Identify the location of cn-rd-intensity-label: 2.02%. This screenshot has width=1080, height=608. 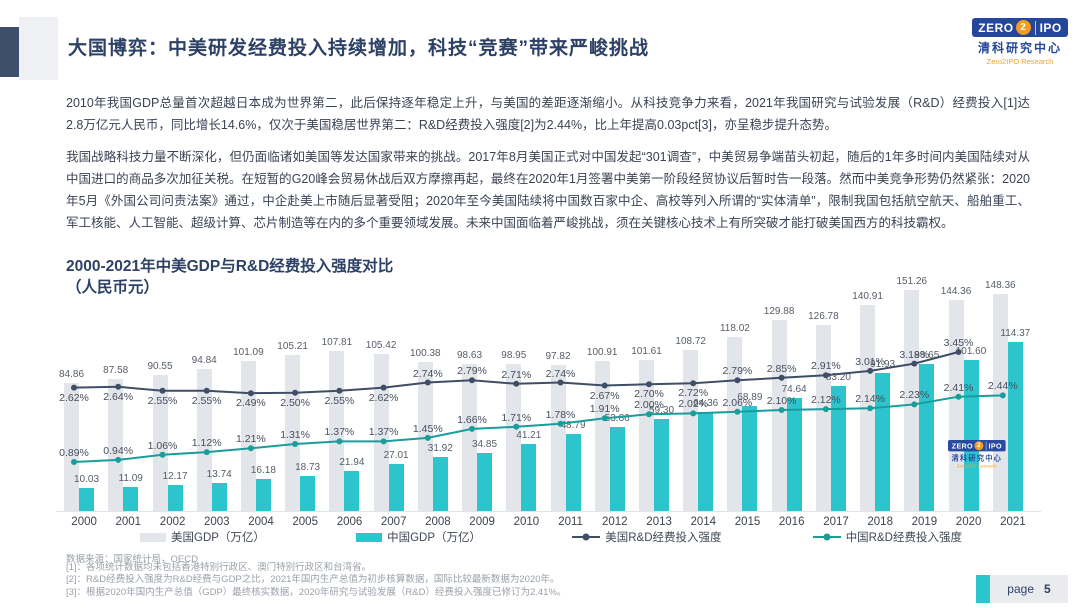
(693, 404).